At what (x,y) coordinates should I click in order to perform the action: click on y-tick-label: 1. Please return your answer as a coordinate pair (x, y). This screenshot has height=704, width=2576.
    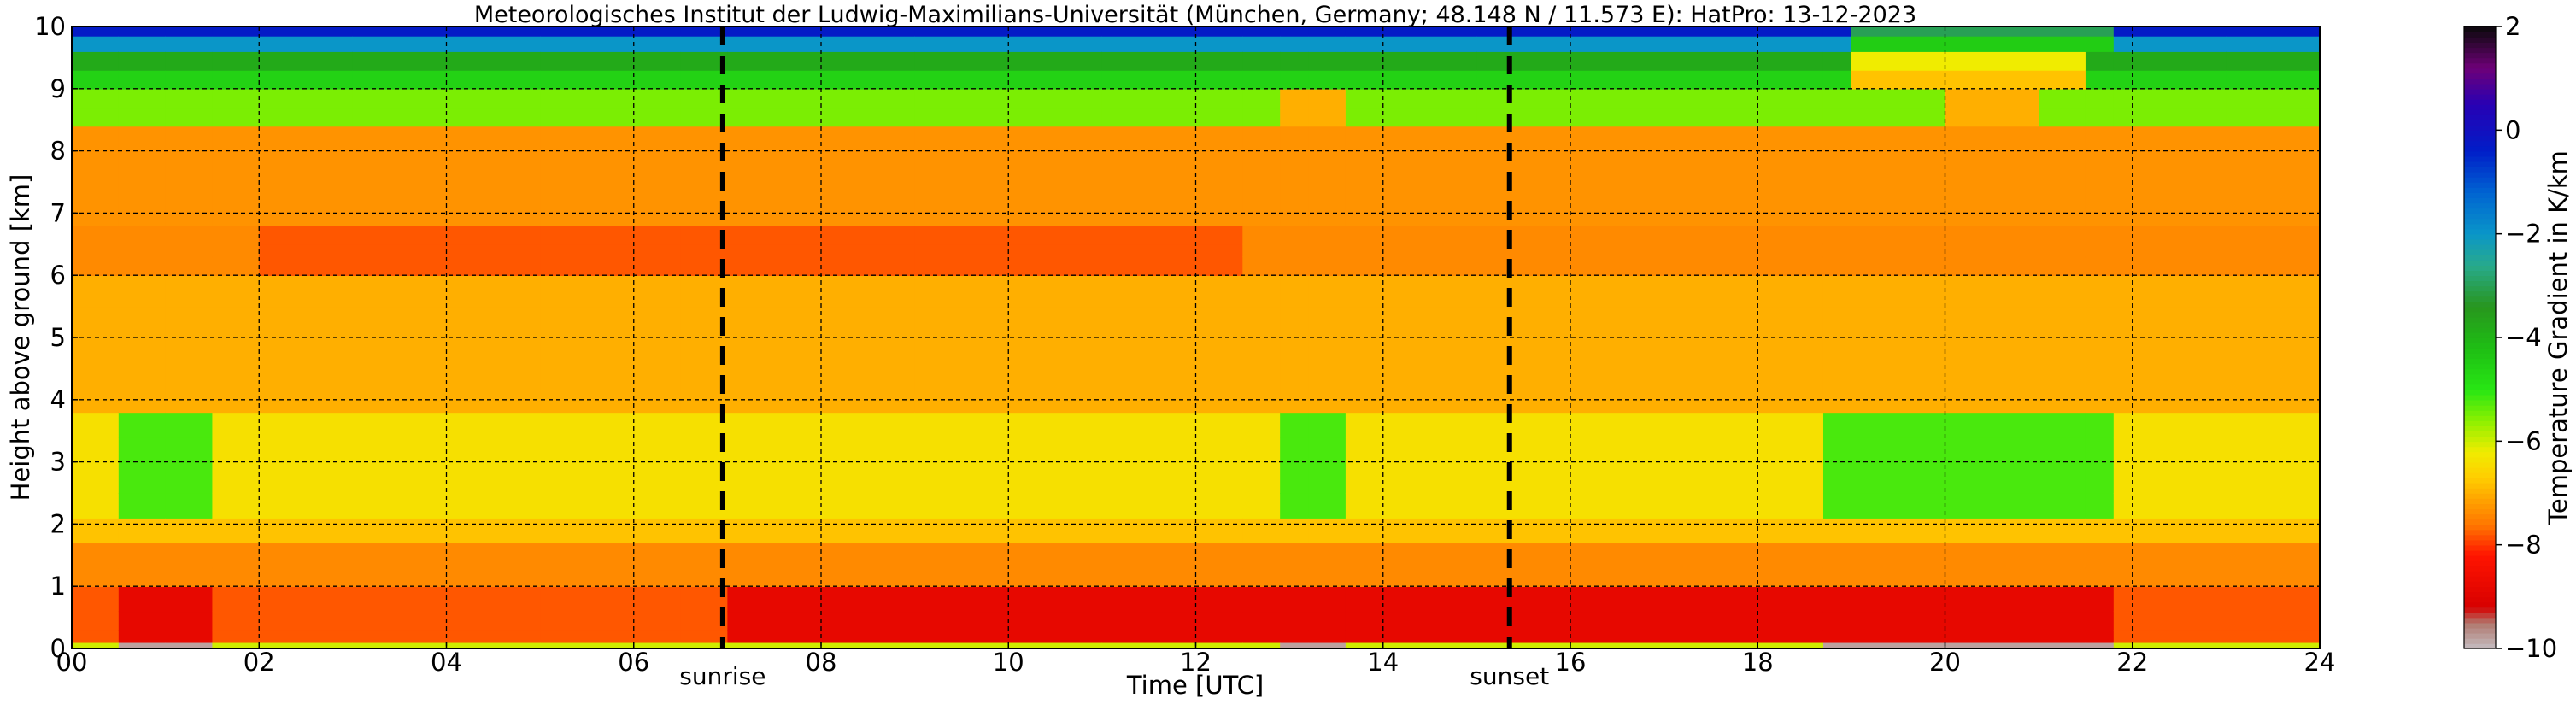
    Looking at the image, I should click on (58, 586).